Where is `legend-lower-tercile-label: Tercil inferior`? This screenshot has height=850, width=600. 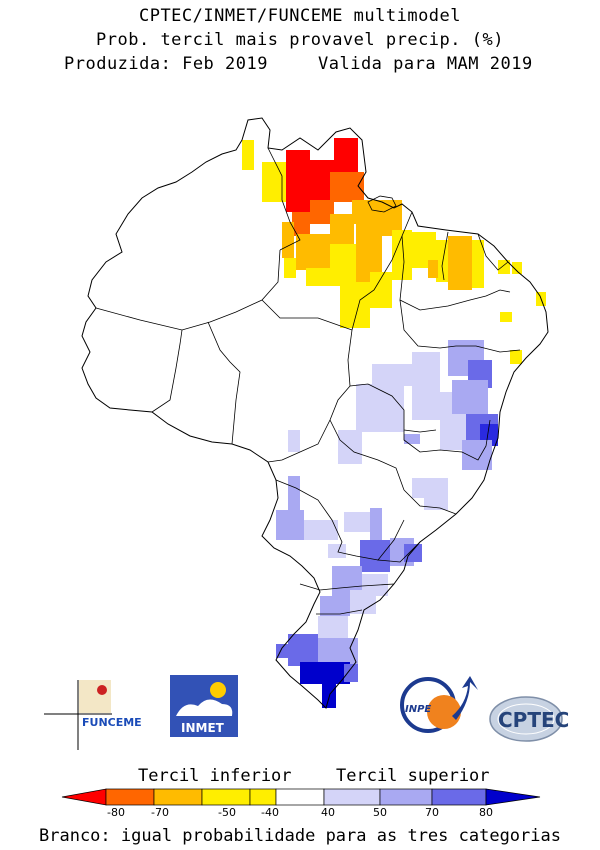 legend-lower-tercile-label: Tercil inferior is located at coordinates (215, 776).